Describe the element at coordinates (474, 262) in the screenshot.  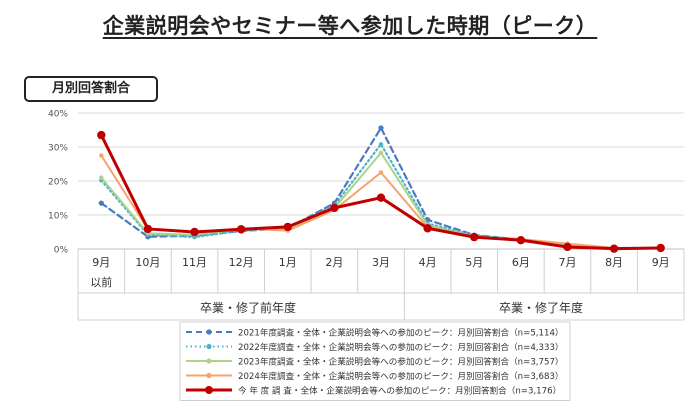
I see `x-tick-label: 5月` at that location.